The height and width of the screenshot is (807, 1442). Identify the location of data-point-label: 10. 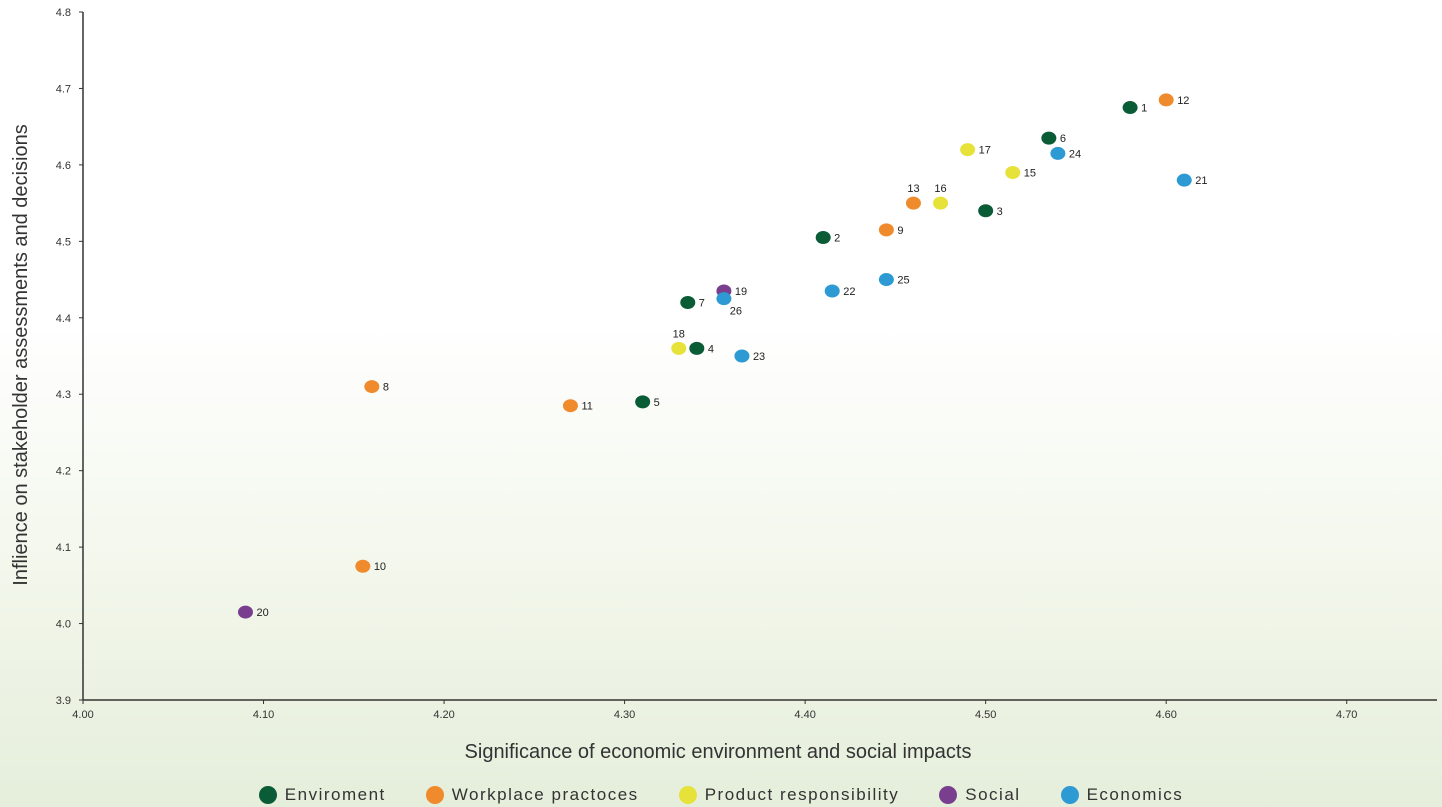
(380, 567).